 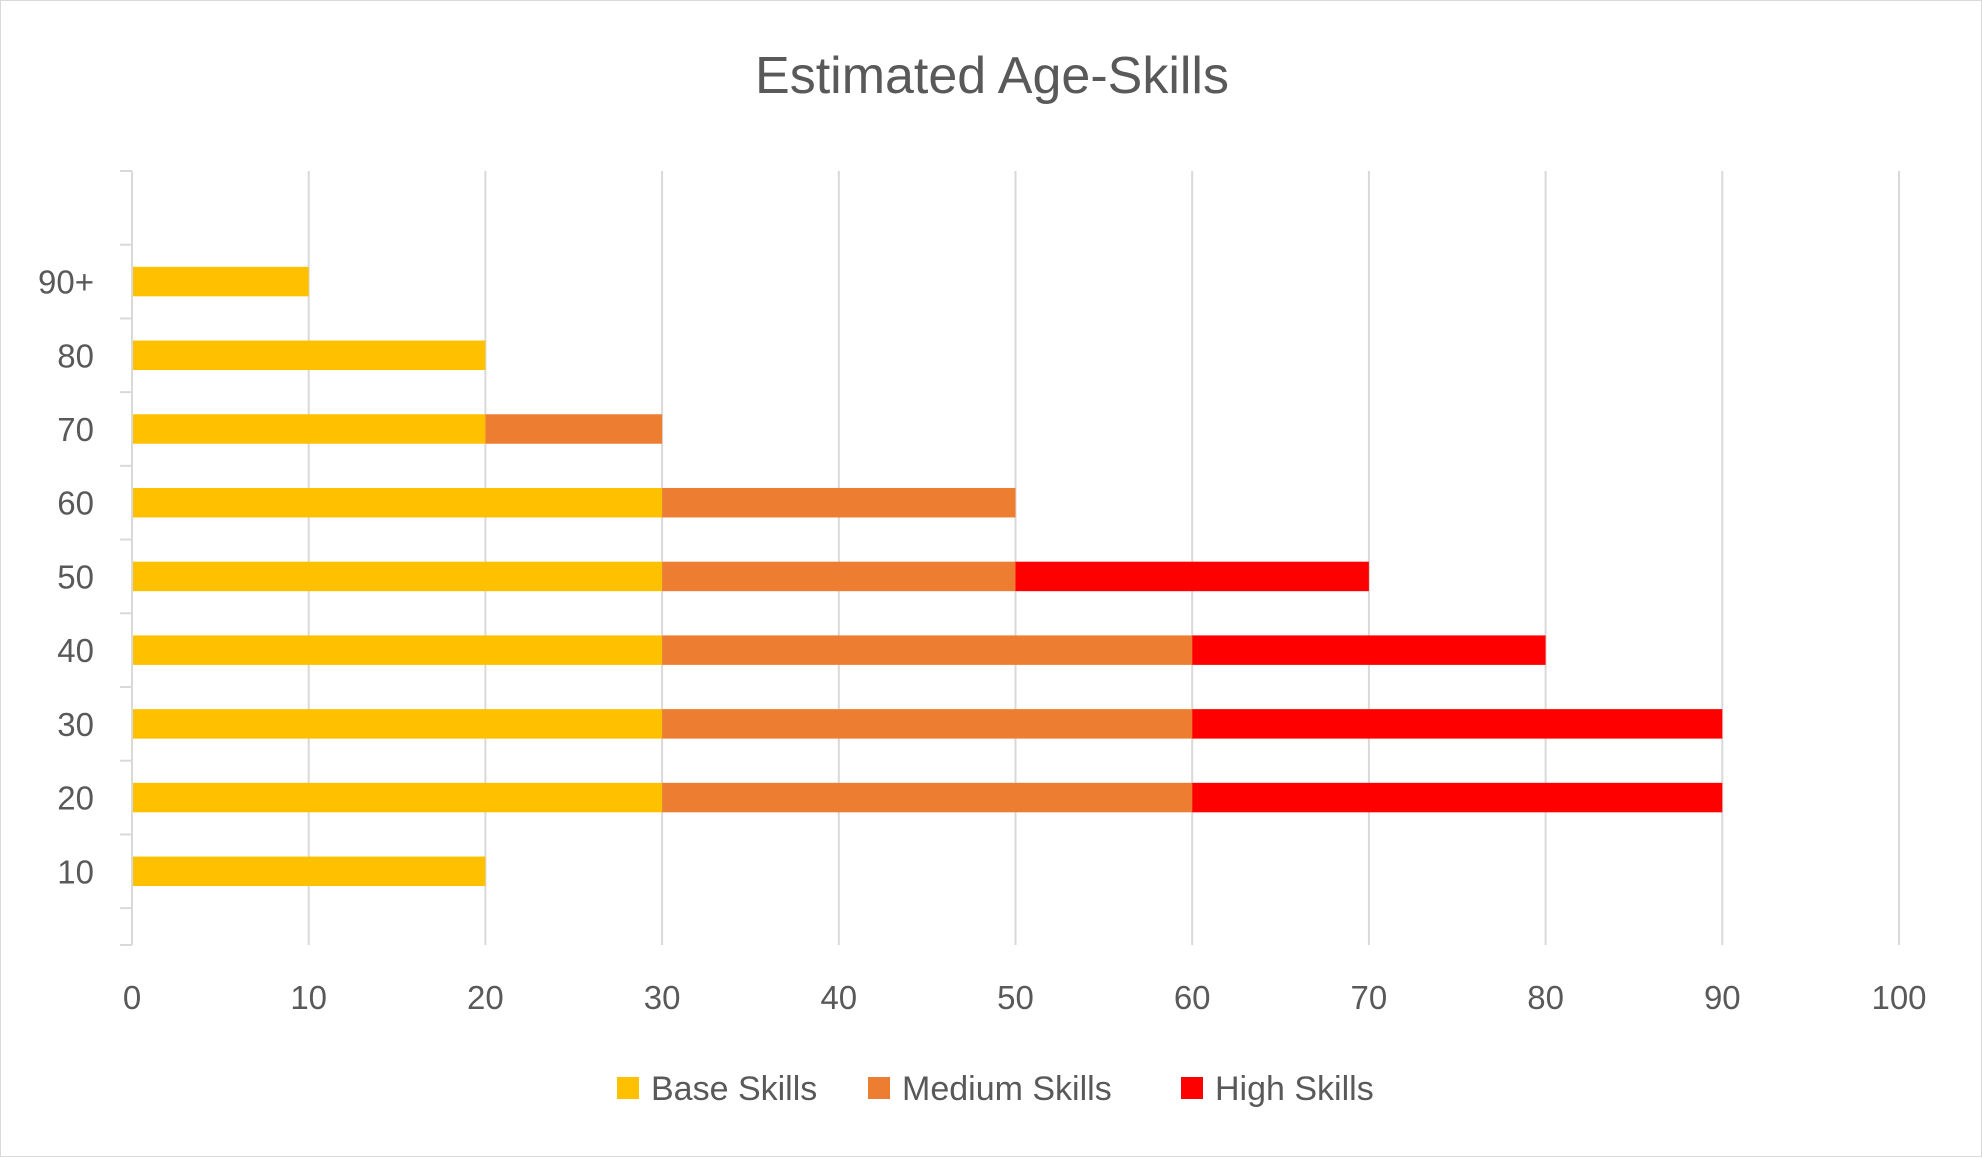 I want to click on legend-label: High Skills, so click(x=1294, y=1089).